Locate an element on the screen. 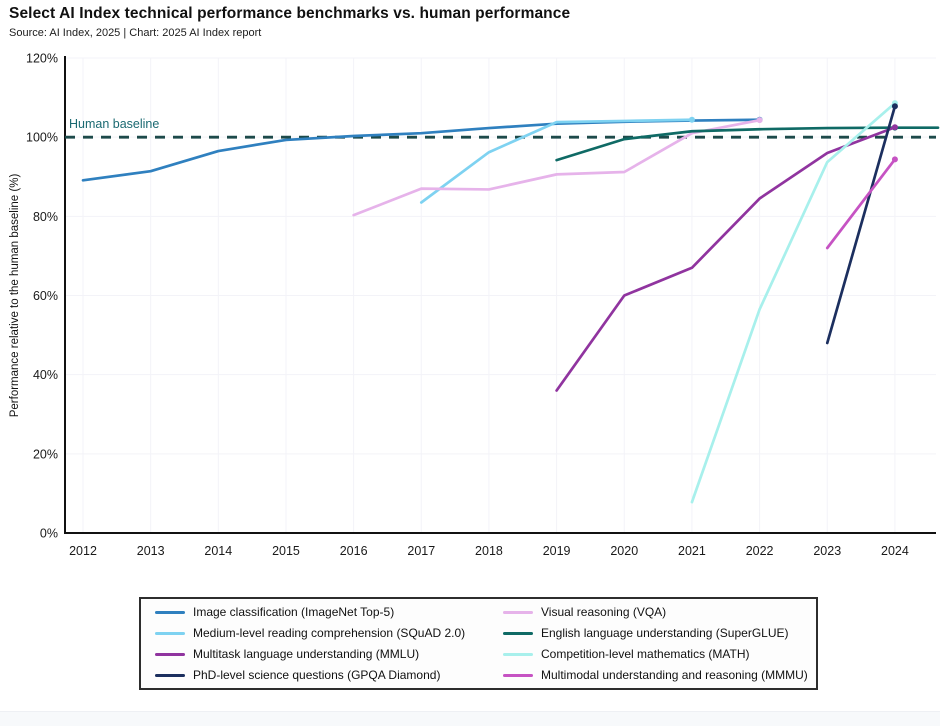 The image size is (940, 726). legend-item-math: Competition-level mathematics (MATH) is located at coordinates (659, 654).